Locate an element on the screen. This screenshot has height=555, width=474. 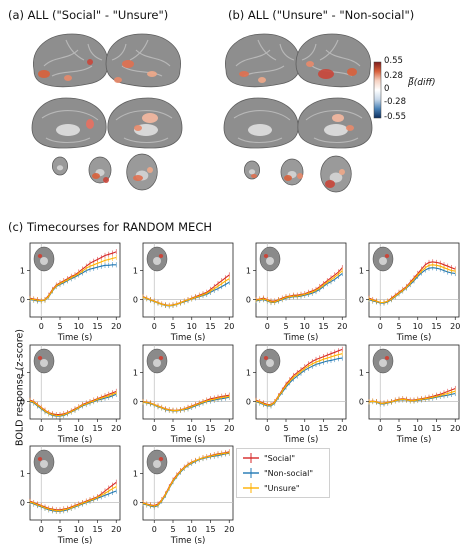
axial-slice-a1 is located at coordinates (59, 166).